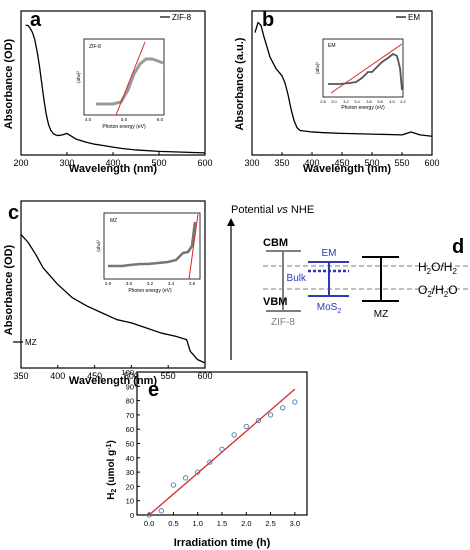 This screenshot has width=470, height=550. What do you see at coordinates (414, 17) in the screenshot?
I see `legend-label-b: EM` at bounding box center [414, 17].